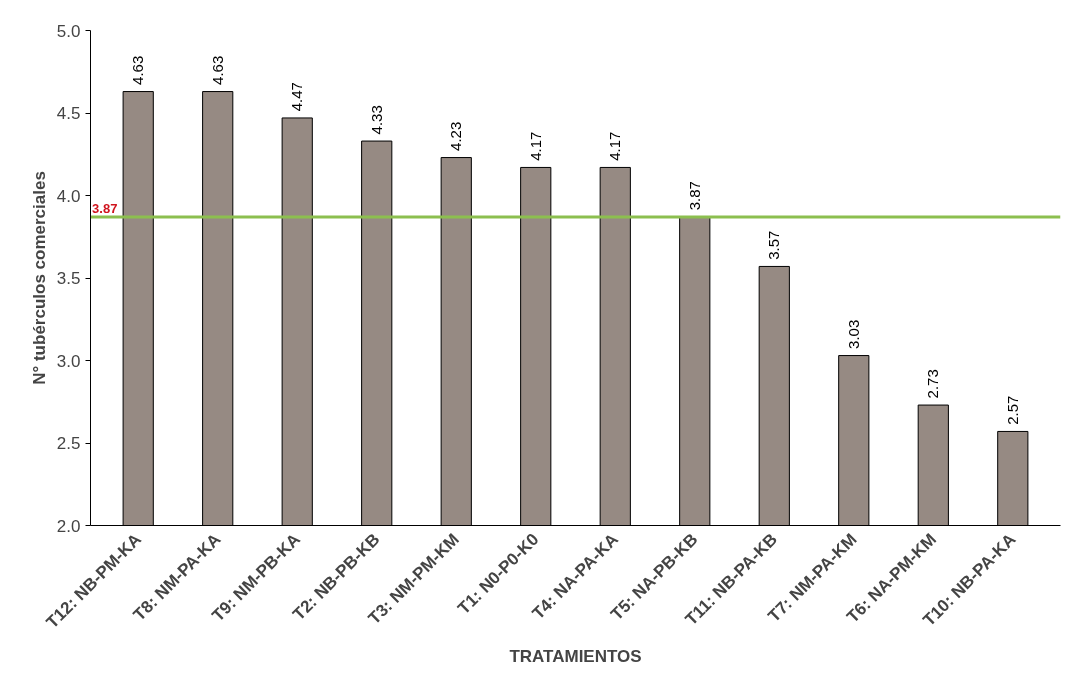  I want to click on y-axis-title: N° tubérculos comerciales, so click(39, 278).